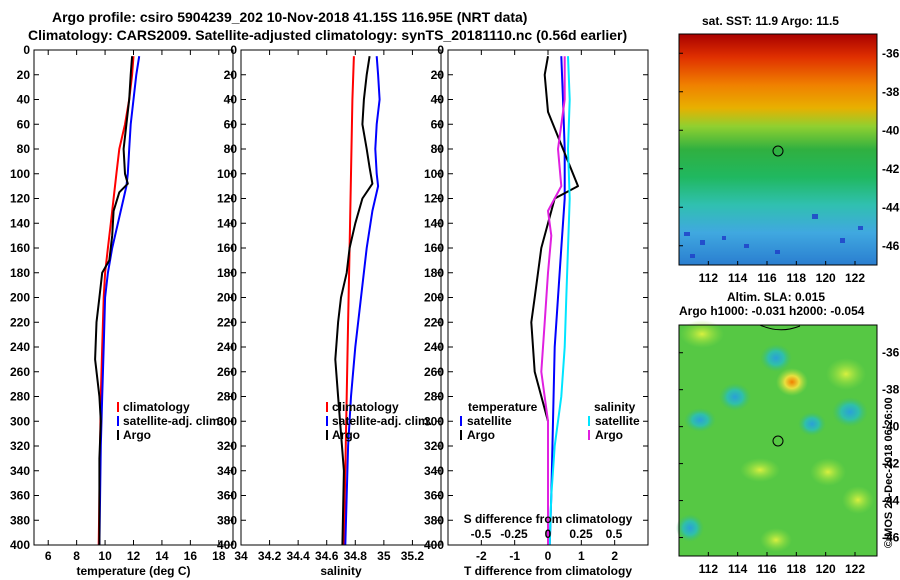 Image resolution: width=900 pixels, height=580 pixels. Describe the element at coordinates (227, 545) in the screenshot. I see `sal-ytick-label: 400` at that location.